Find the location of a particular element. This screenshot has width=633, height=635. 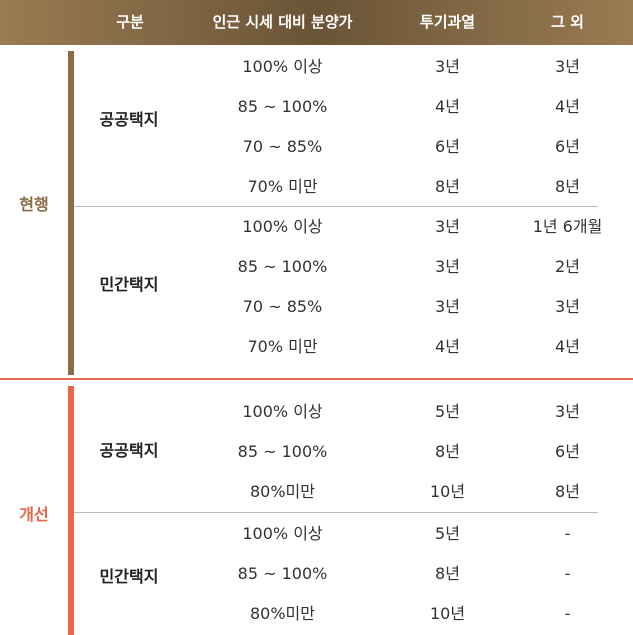

table-row: 100% 이상 5년 - is located at coordinates (316, 534).